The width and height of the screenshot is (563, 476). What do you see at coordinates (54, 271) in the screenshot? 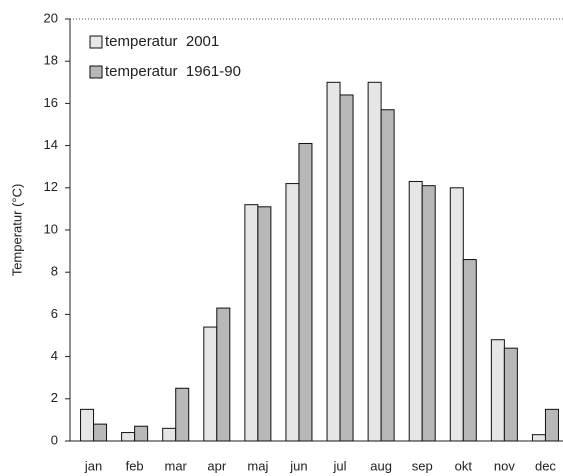
I see `y-tick-label: 8` at bounding box center [54, 271].